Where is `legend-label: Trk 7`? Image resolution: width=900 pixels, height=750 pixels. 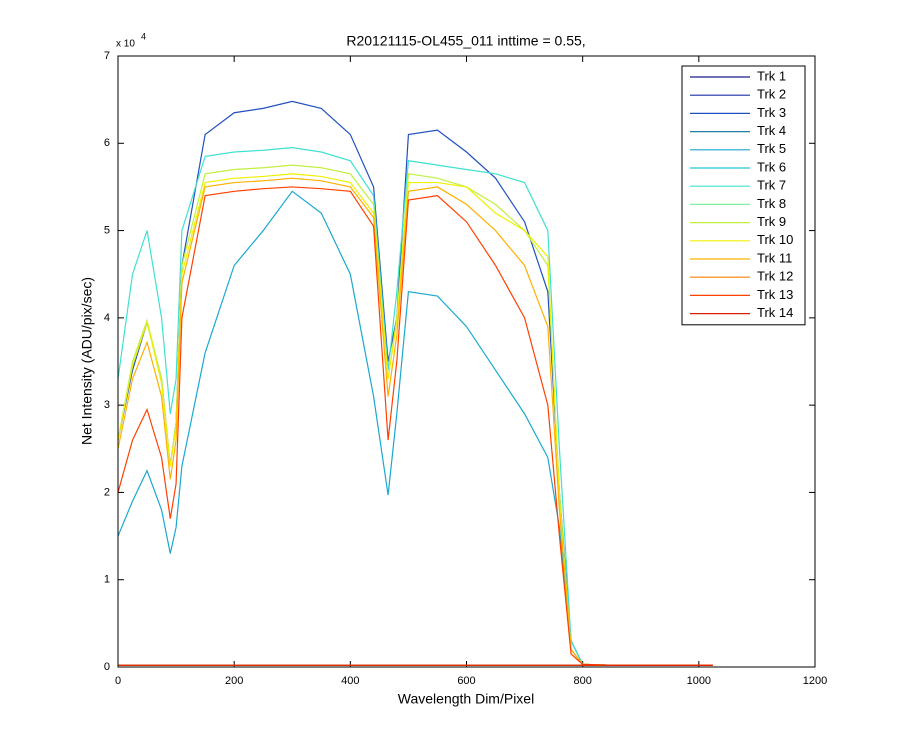
legend-label: Trk 7 is located at coordinates (771, 185).